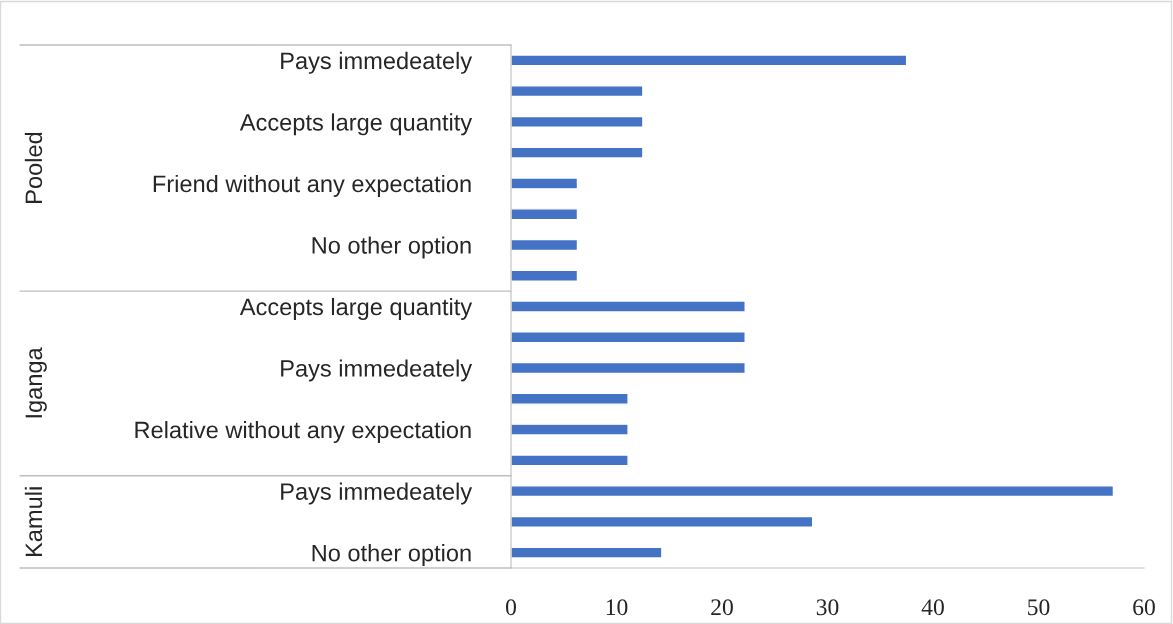 This screenshot has width=1173, height=624. Describe the element at coordinates (36, 382) in the screenshot. I see `text: Iganga` at that location.